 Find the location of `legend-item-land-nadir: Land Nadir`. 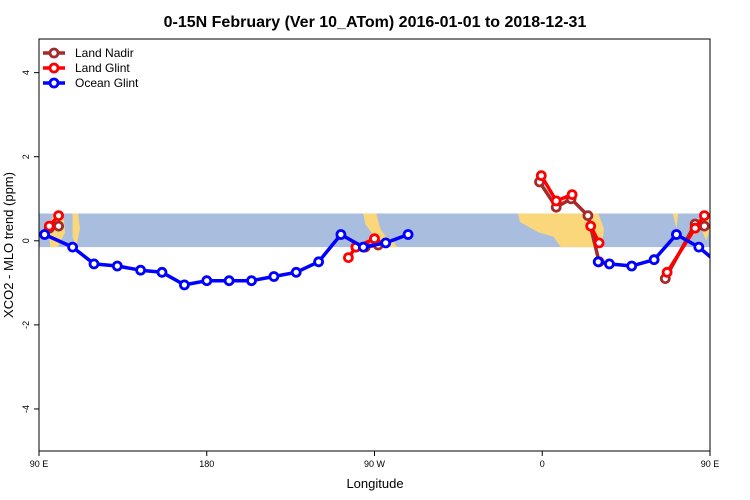

legend-item-land-nadir: Land Nadir is located at coordinates (88, 53).